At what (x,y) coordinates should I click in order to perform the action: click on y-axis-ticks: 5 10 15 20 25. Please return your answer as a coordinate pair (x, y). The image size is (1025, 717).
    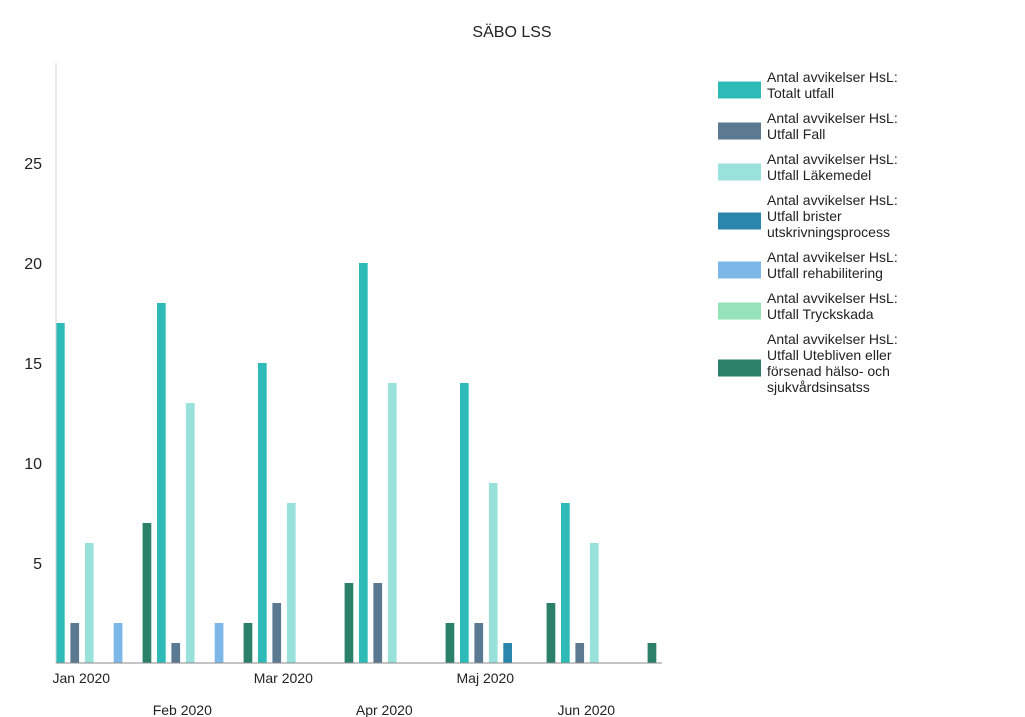
    Looking at the image, I should click on (33, 364).